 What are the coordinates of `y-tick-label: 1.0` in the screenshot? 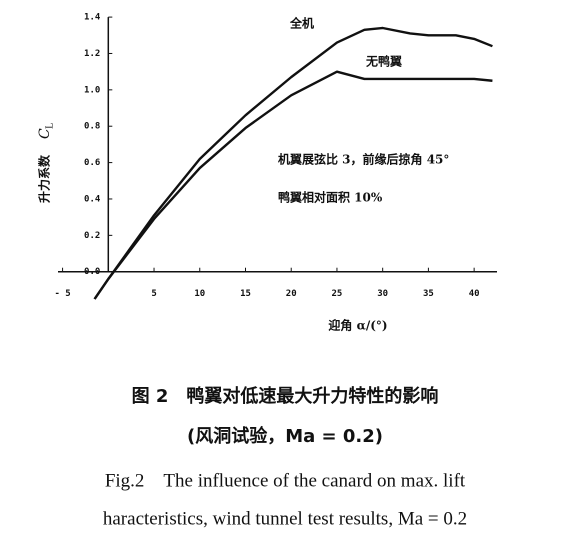 It's located at (92, 90).